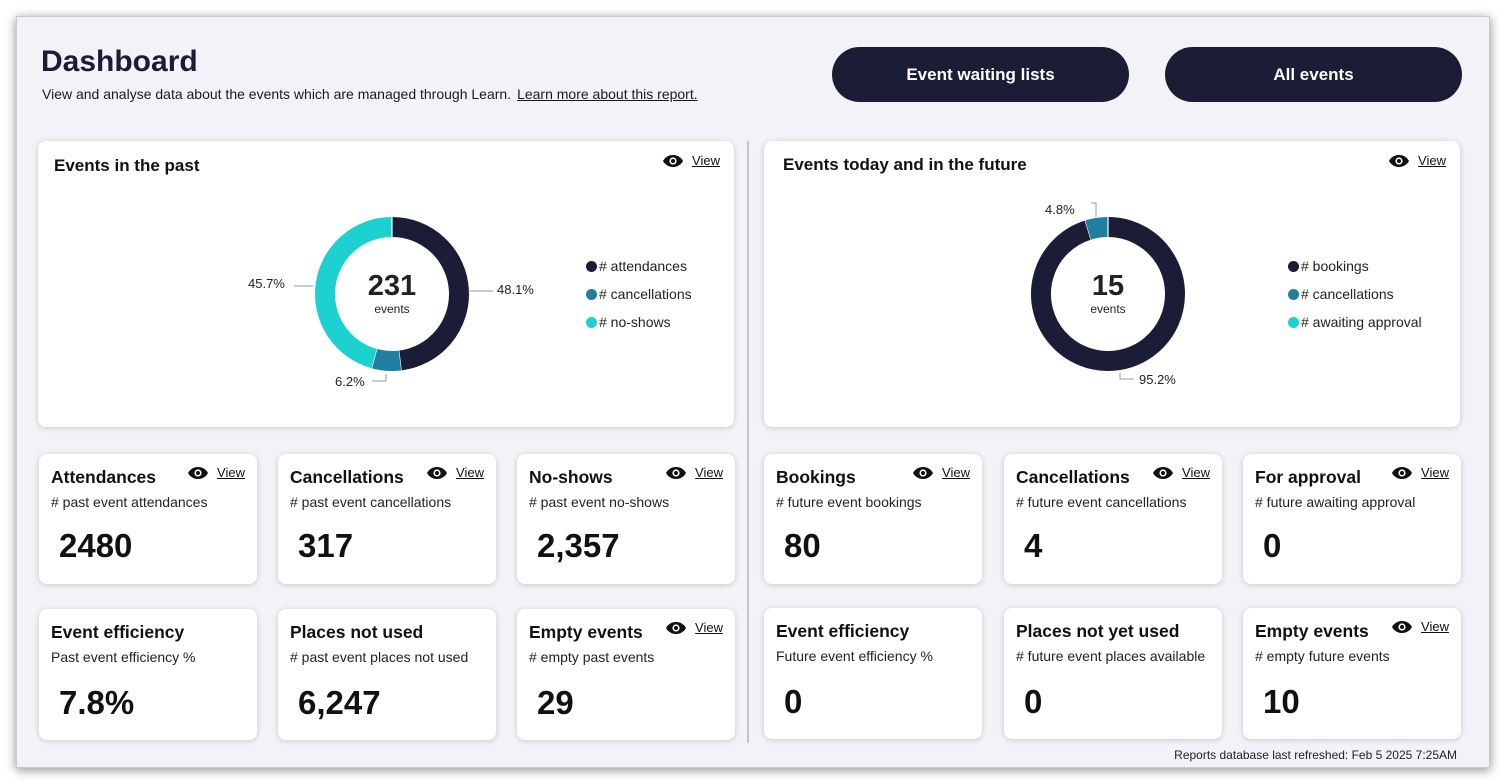 The image size is (1506, 782). I want to click on legend-label: # attendances, so click(643, 266).